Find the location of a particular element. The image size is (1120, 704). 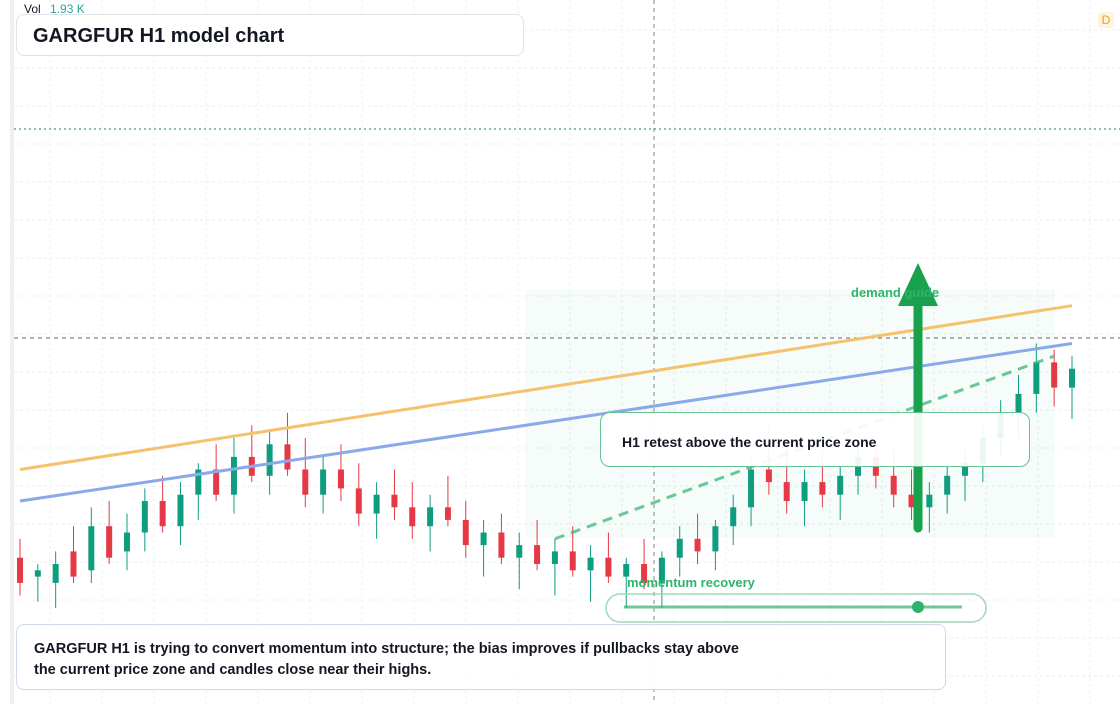

retest-note: H1 retest above the current price zone is located at coordinates (815, 439).